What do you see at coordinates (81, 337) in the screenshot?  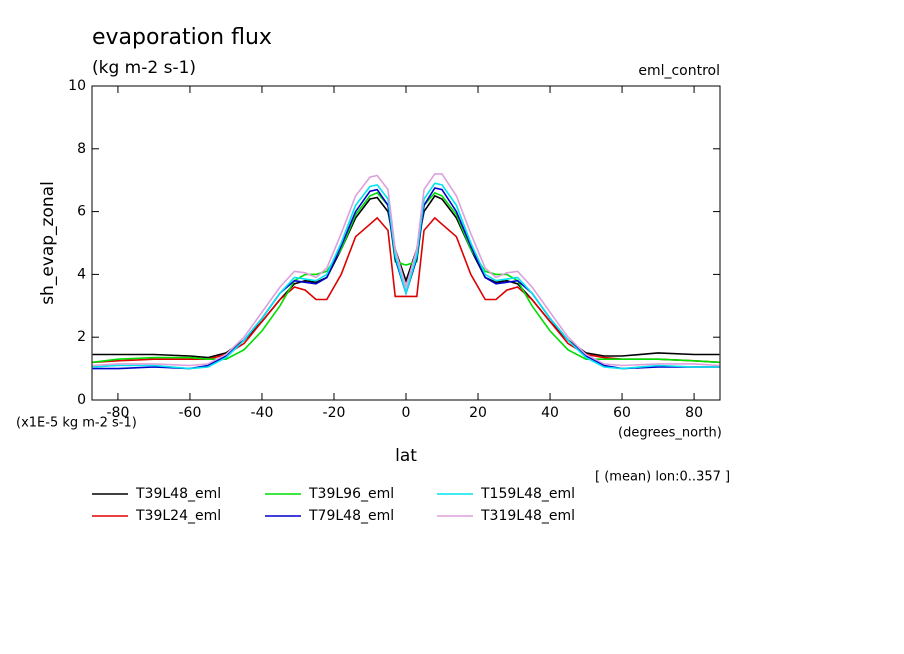 I see `y-tick-label: 2` at bounding box center [81, 337].